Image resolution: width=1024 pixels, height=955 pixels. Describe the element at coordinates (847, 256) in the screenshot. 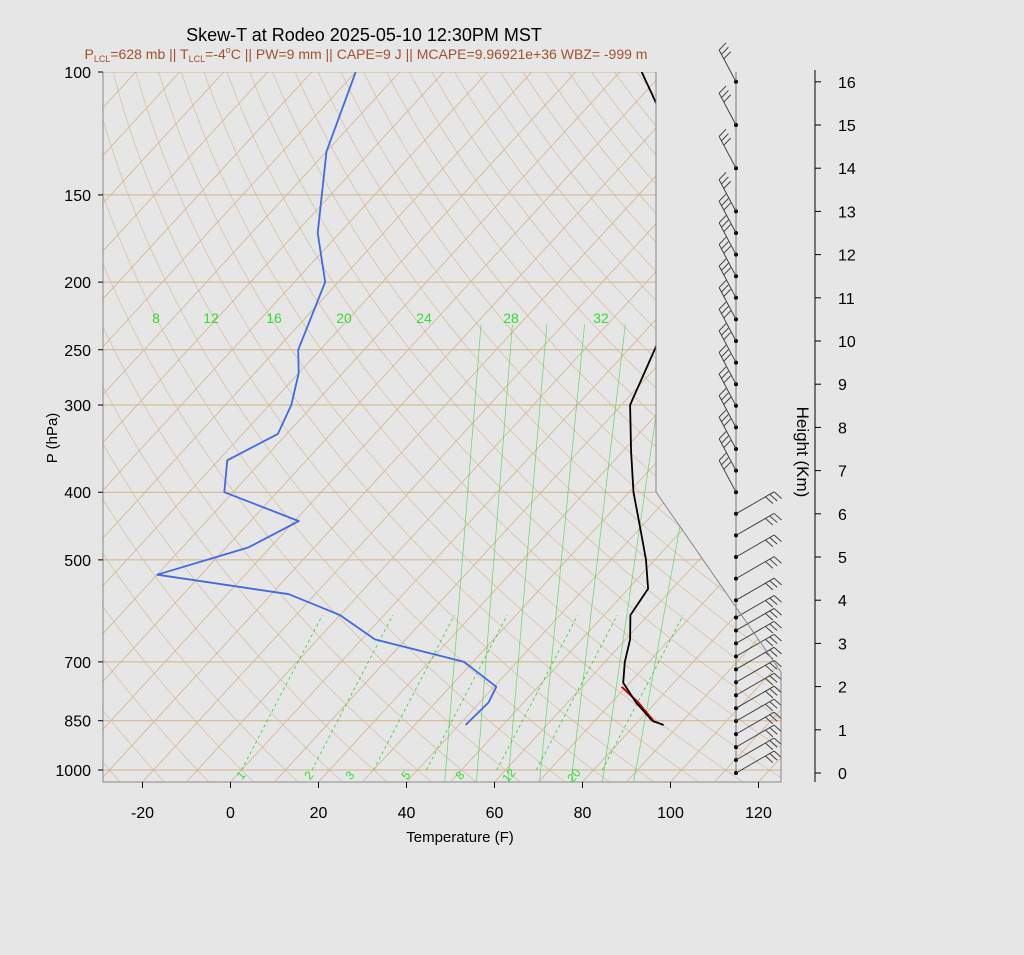

I see `height-tick-label: 12` at that location.